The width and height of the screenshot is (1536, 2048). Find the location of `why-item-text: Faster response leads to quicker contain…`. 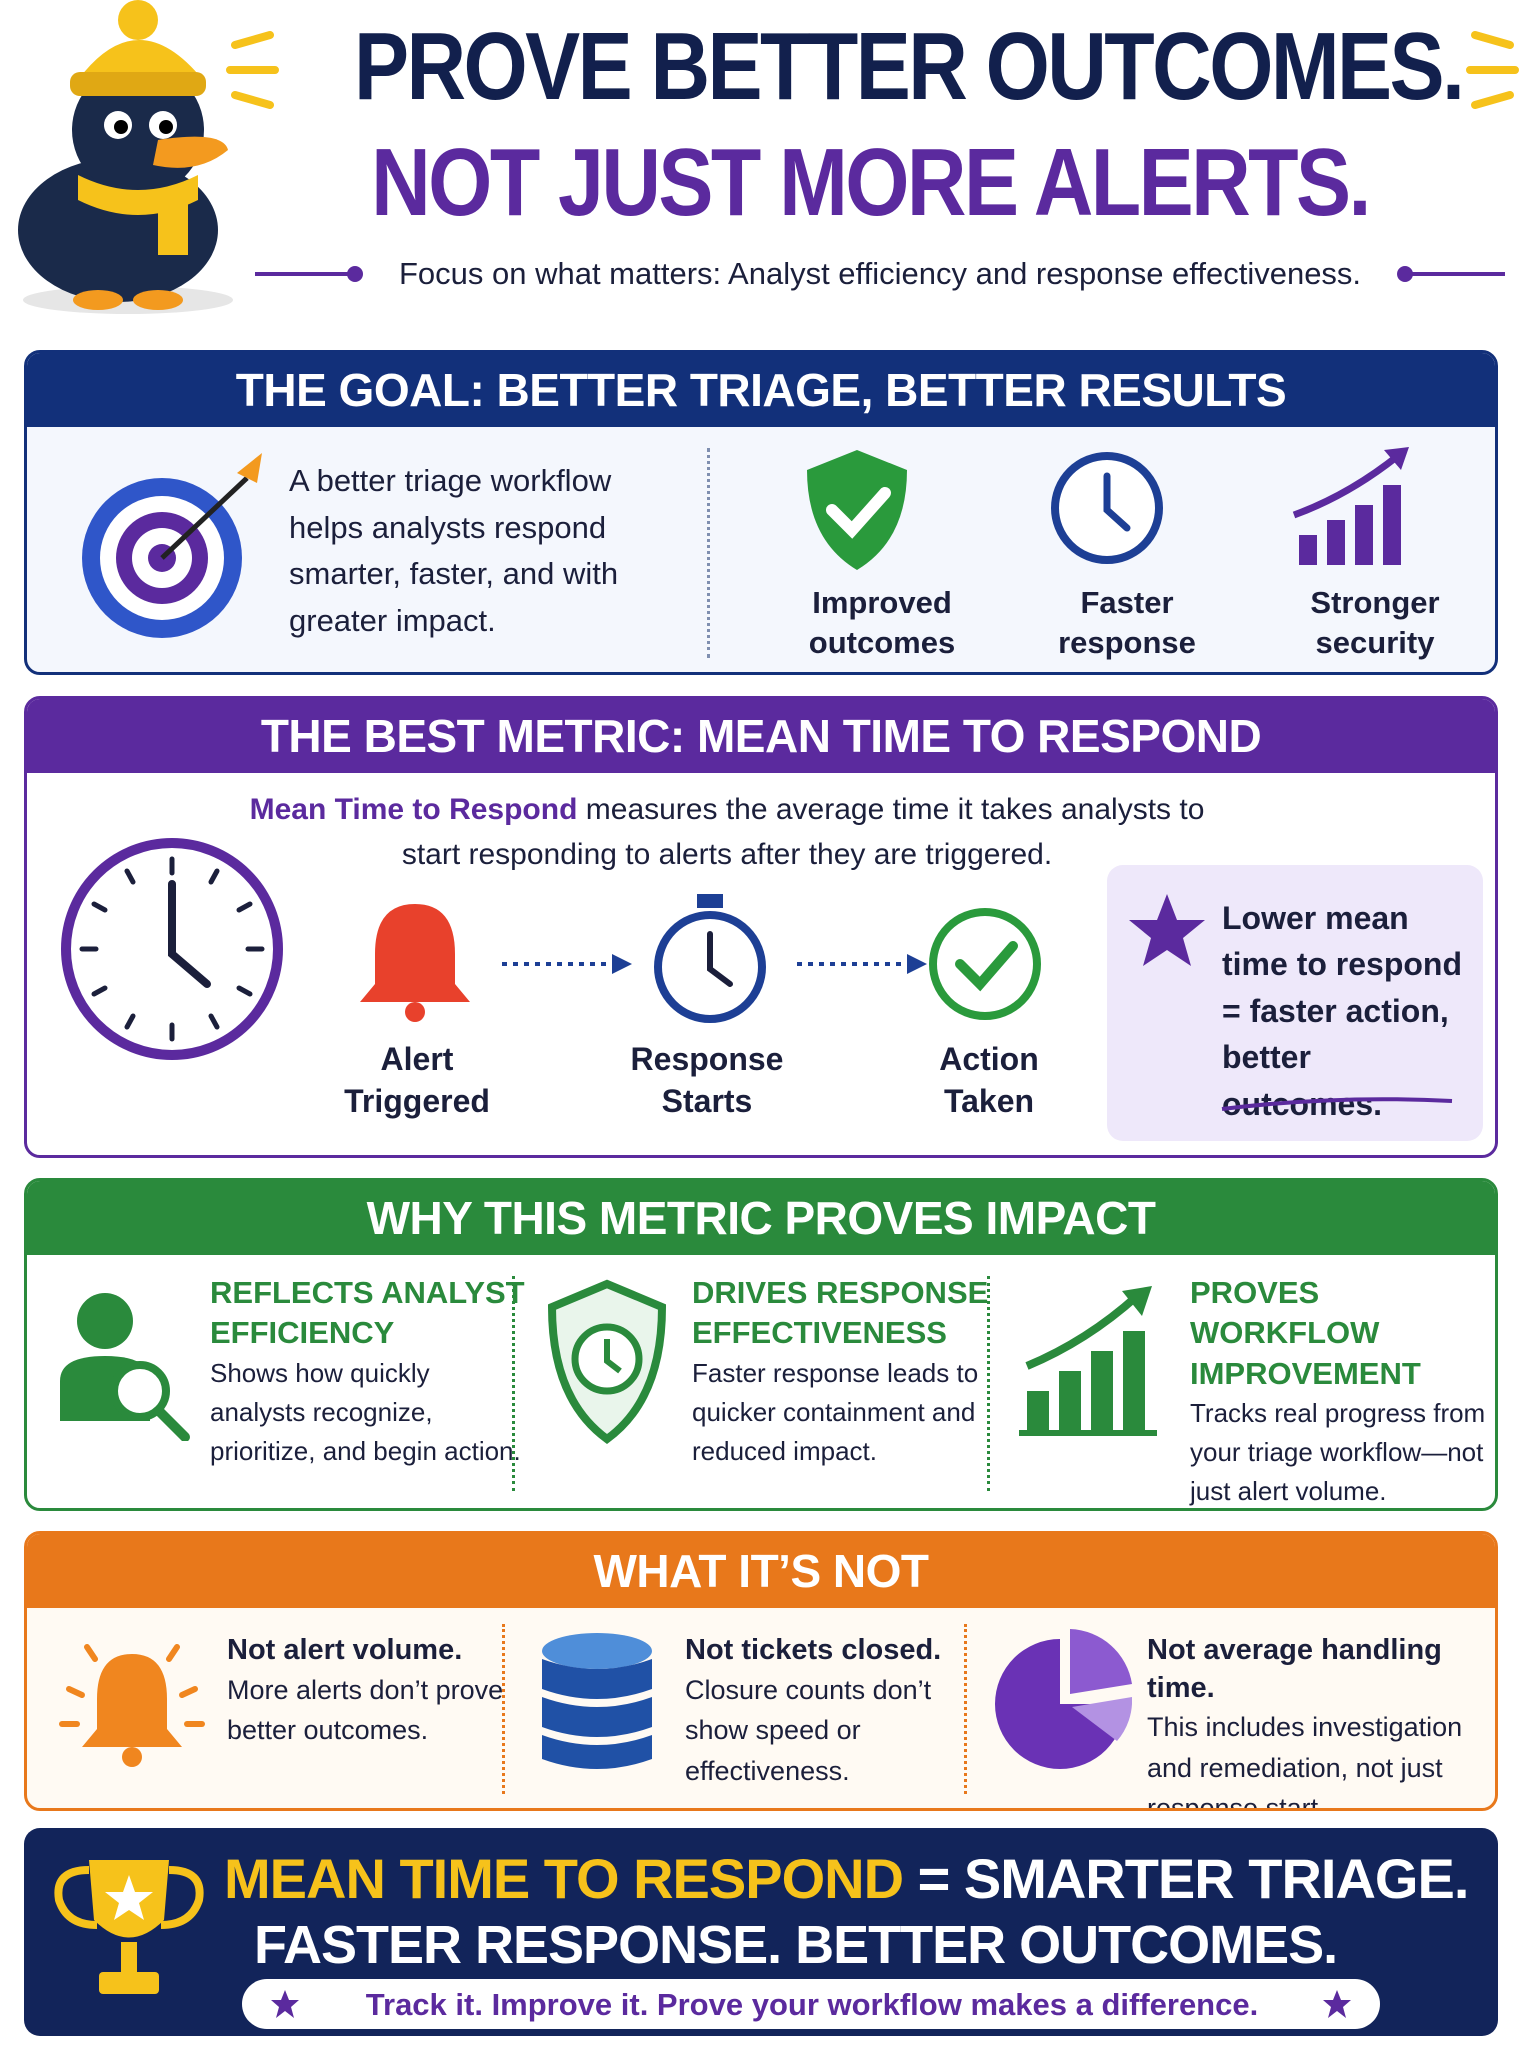

why-item-text: Faster response leads to quicker contain… is located at coordinates (835, 1411).